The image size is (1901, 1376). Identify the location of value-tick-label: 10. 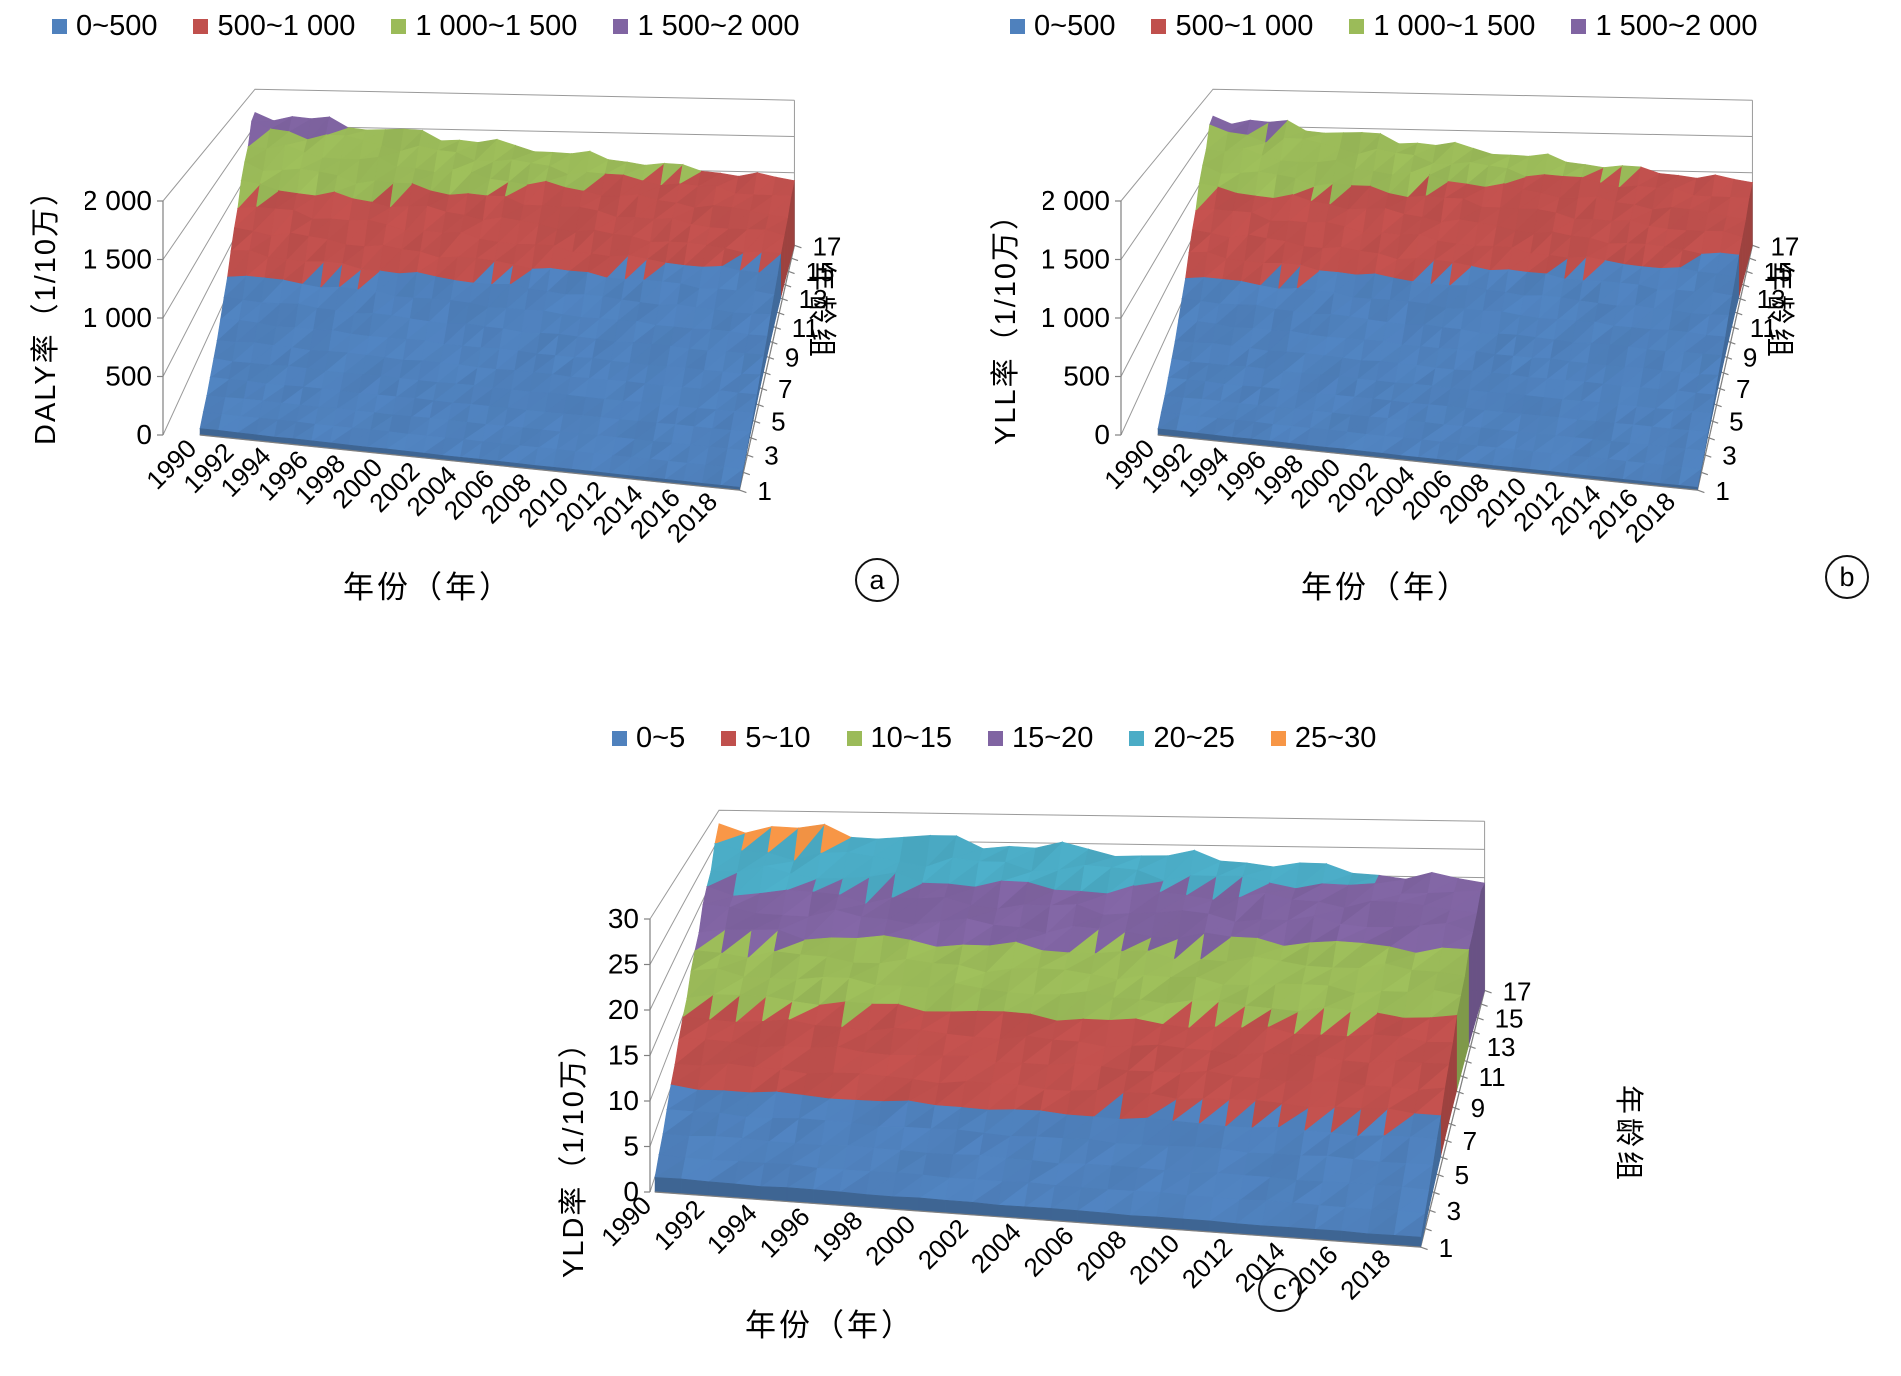
(623, 1100).